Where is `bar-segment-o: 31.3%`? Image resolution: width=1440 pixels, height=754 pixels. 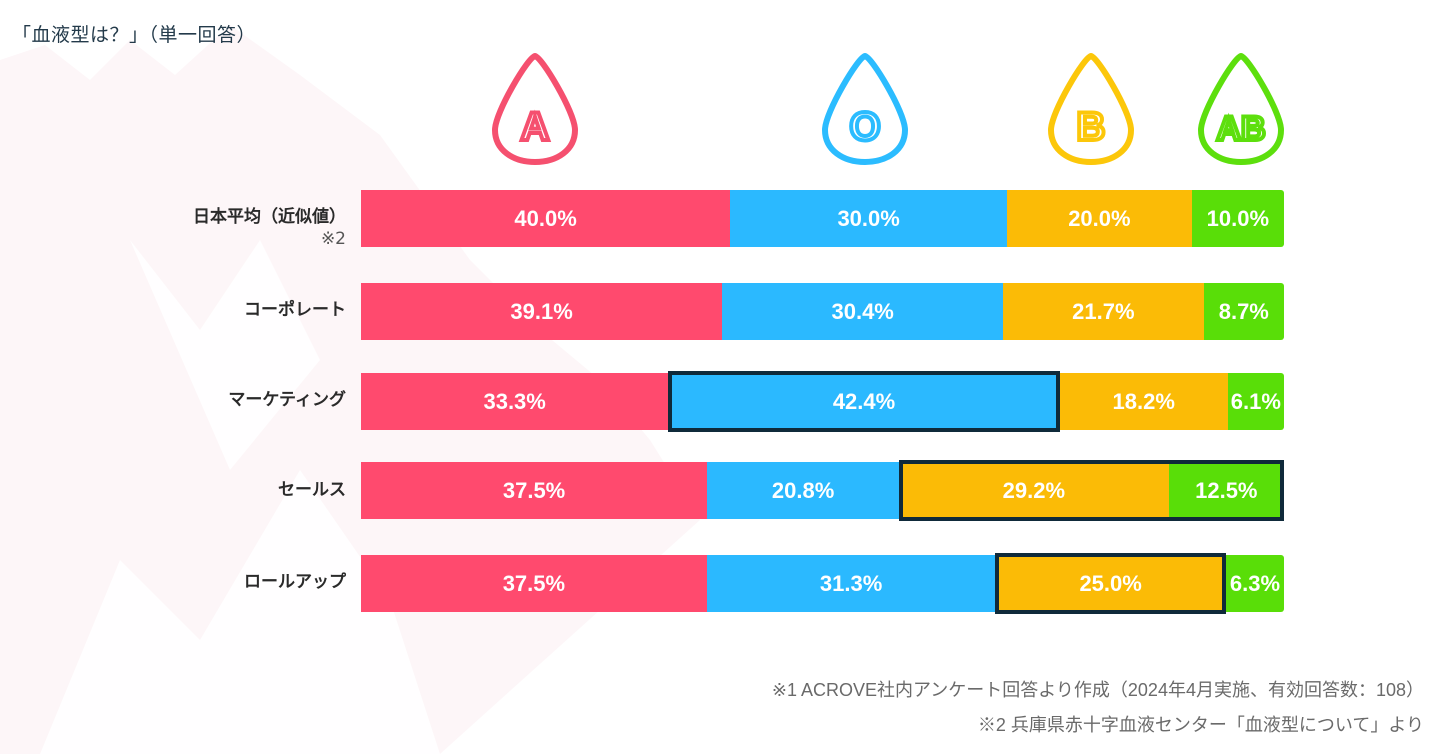 bar-segment-o: 31.3% is located at coordinates (851, 583).